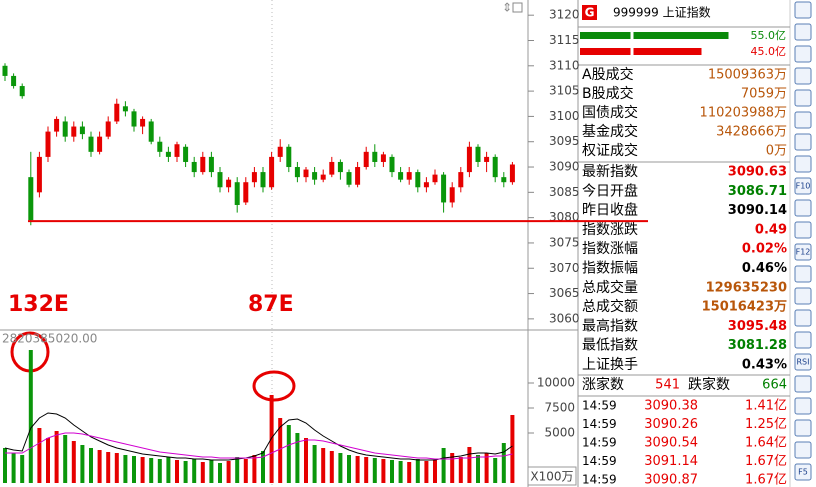 The image size is (816, 487). I want to click on row-value: 0.43%, so click(764, 365).